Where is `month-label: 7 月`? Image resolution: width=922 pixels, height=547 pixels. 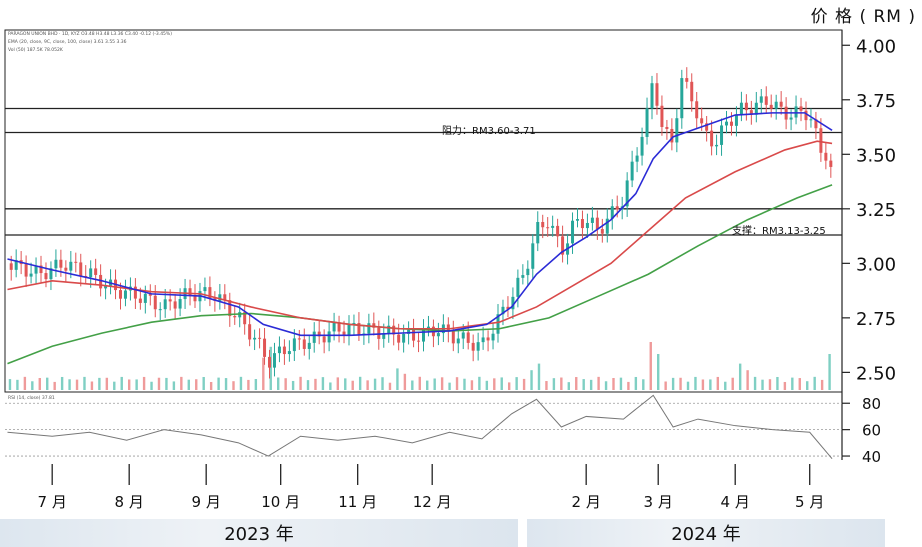
month-label: 7 月 is located at coordinates (52, 502).